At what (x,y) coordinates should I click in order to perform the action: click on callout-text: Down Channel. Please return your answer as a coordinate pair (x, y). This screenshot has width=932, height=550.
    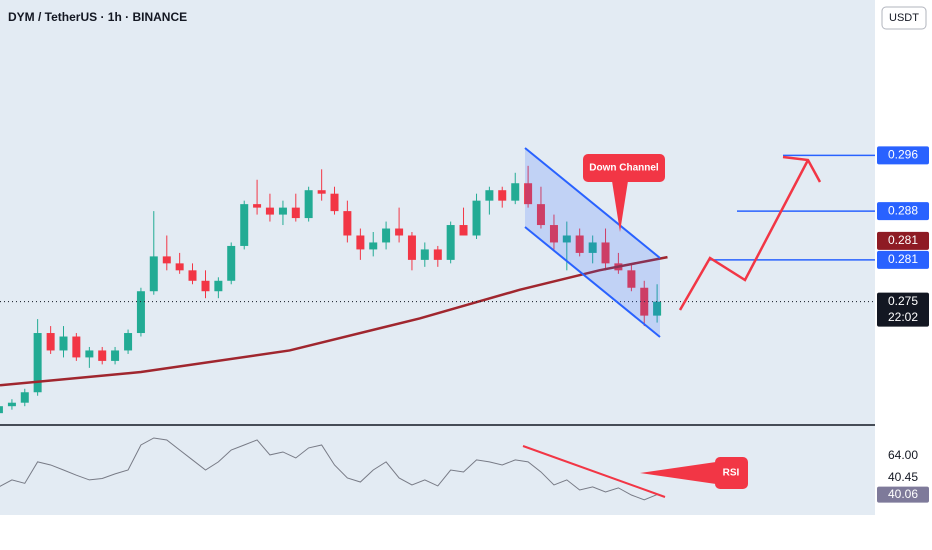
    Looking at the image, I should click on (624, 168).